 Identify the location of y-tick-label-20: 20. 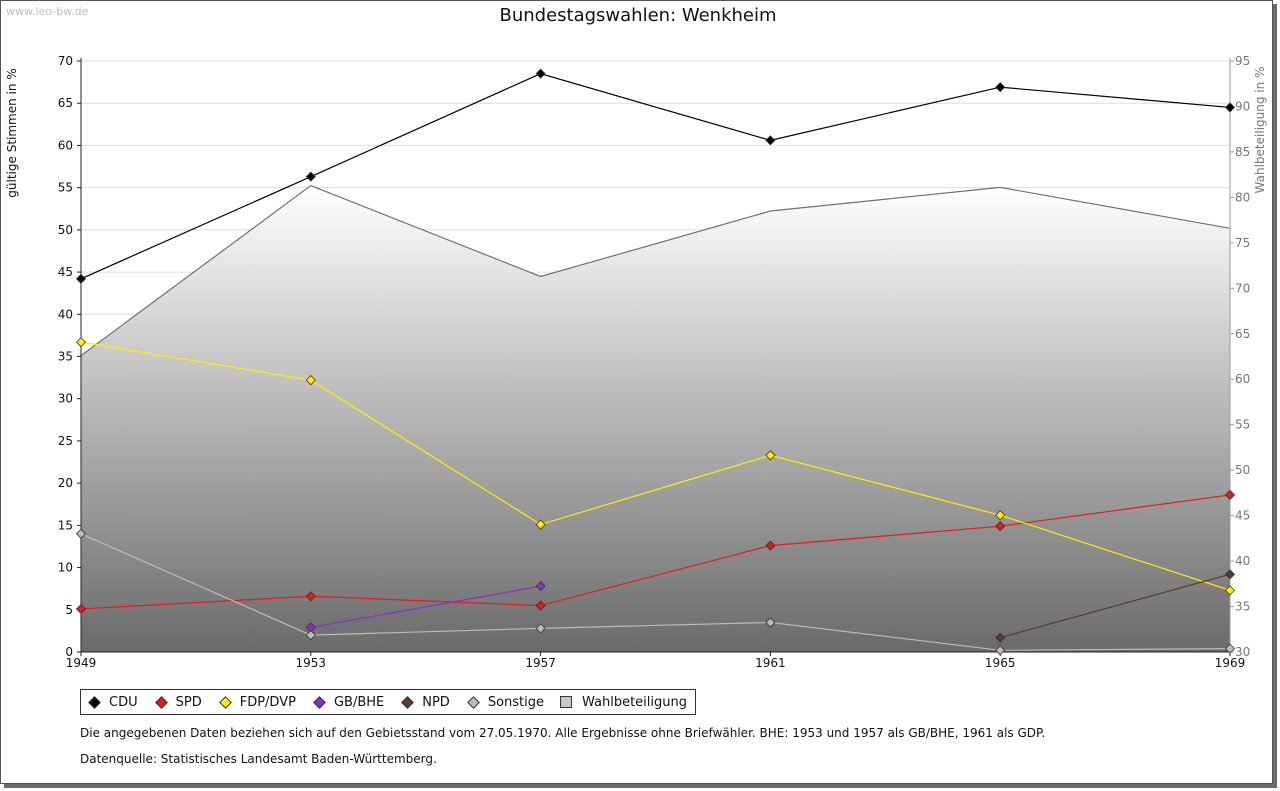
(65, 483).